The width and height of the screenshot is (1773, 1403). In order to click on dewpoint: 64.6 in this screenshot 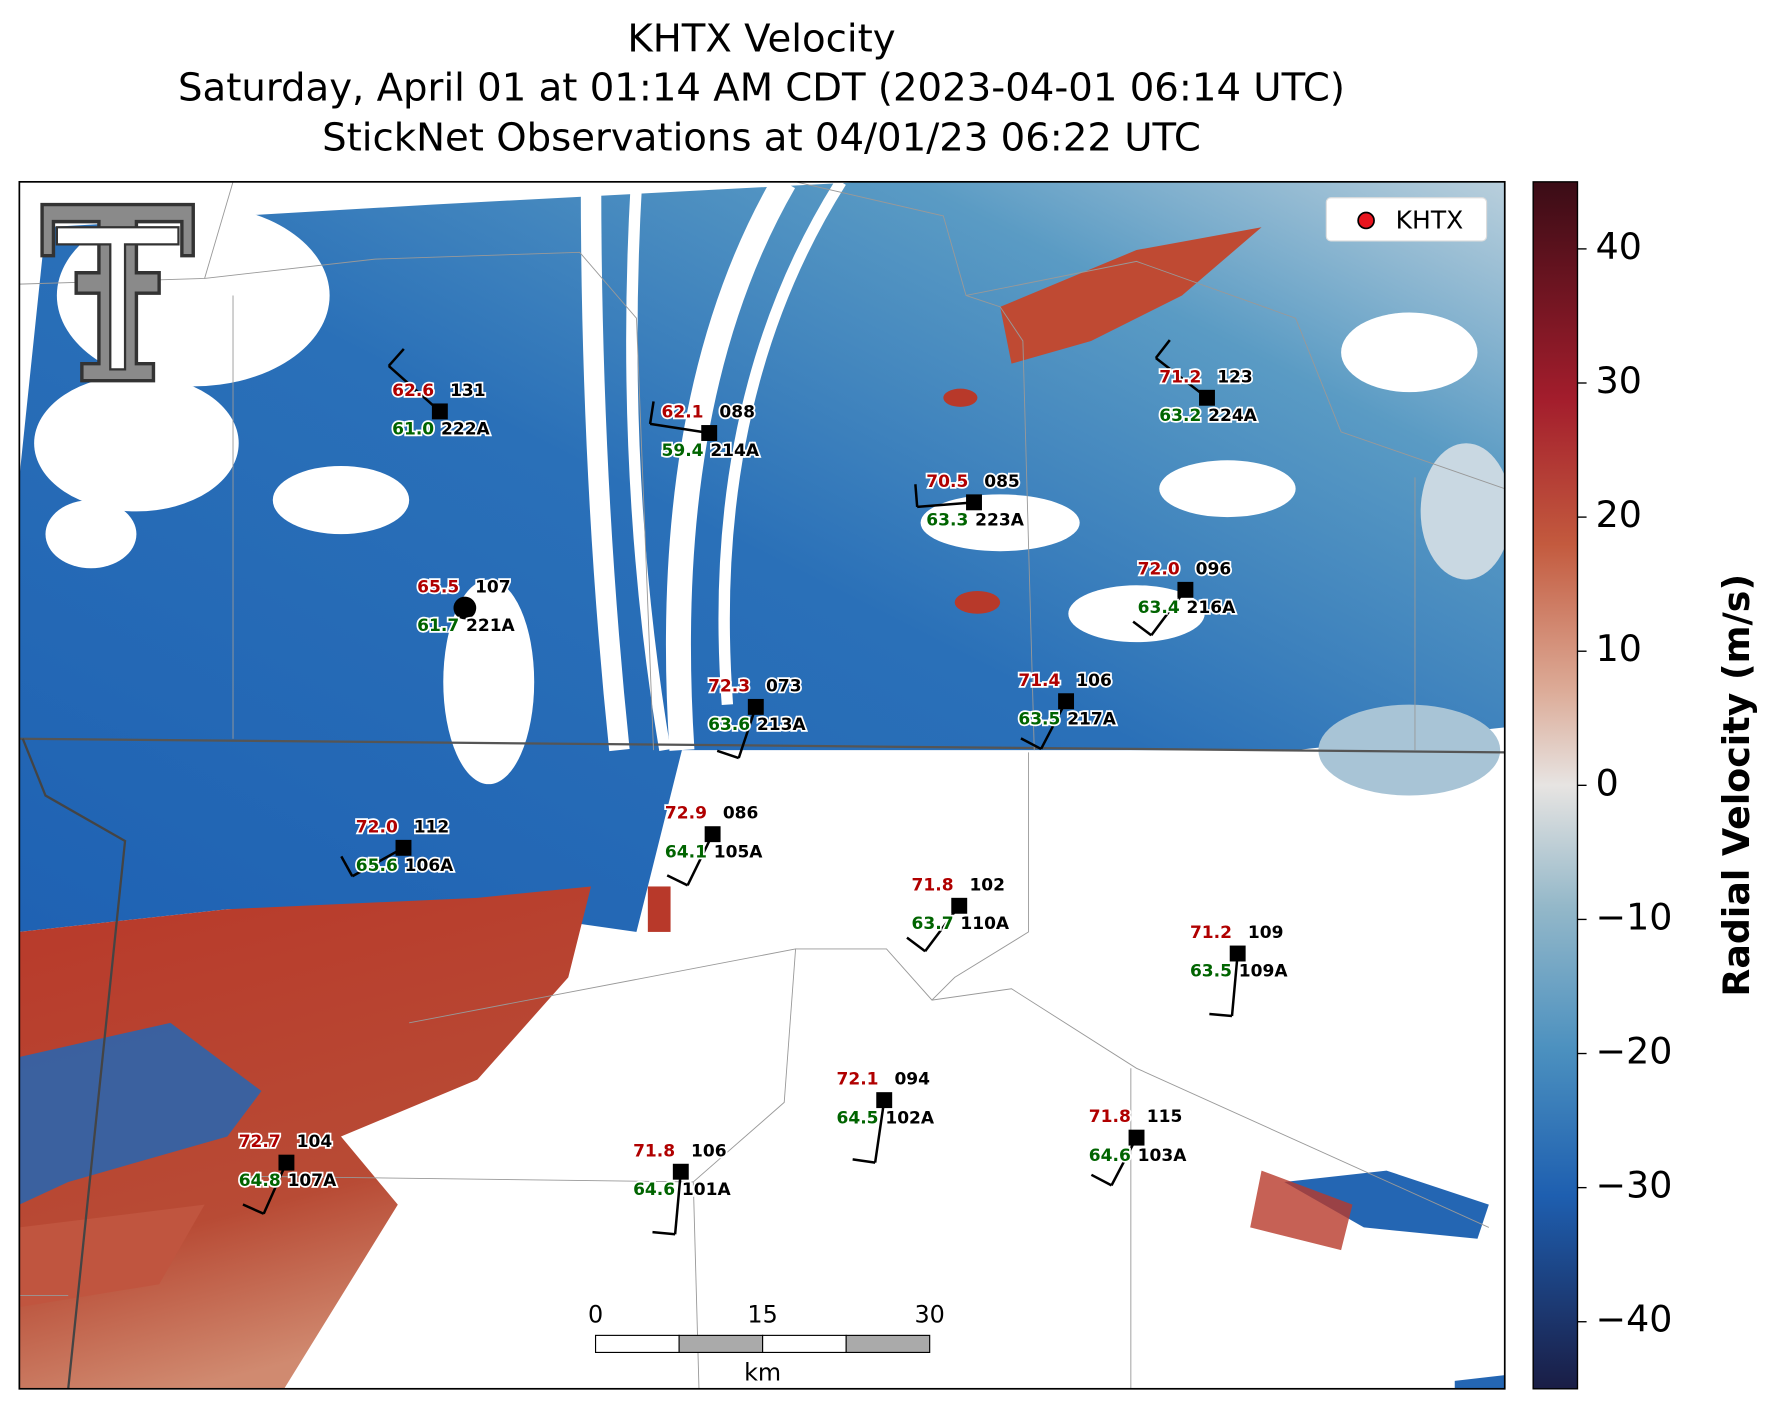, I will do `click(654, 1190)`.